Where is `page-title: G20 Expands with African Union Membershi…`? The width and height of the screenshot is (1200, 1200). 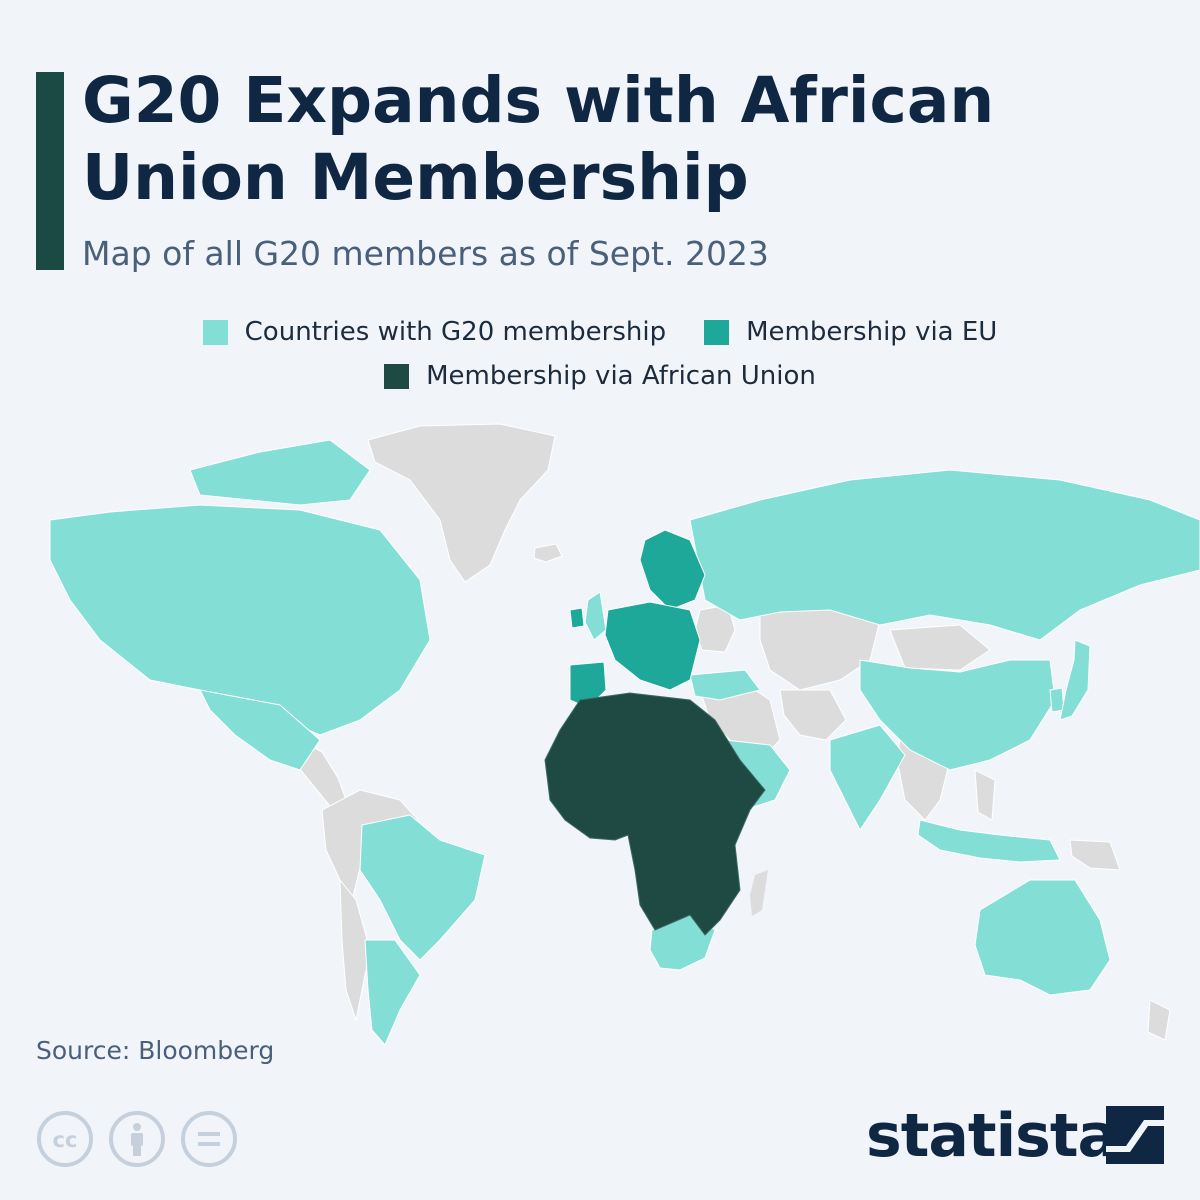
page-title: G20 Expands with African Union Membershi… is located at coordinates (538, 139).